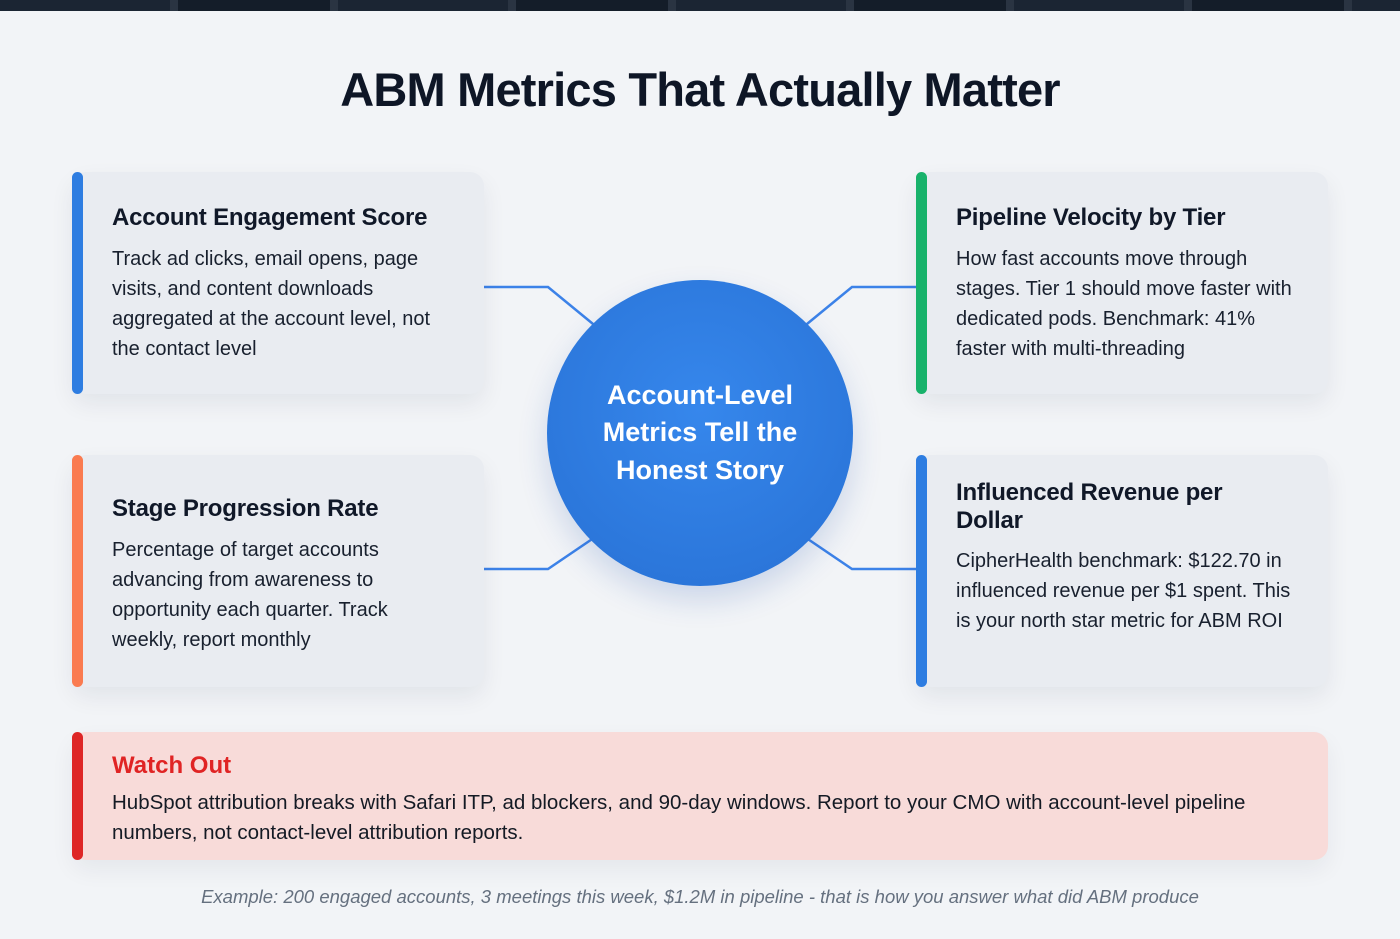 This screenshot has height=939, width=1400. Describe the element at coordinates (172, 765) in the screenshot. I see `warning-title: Watch Out` at that location.